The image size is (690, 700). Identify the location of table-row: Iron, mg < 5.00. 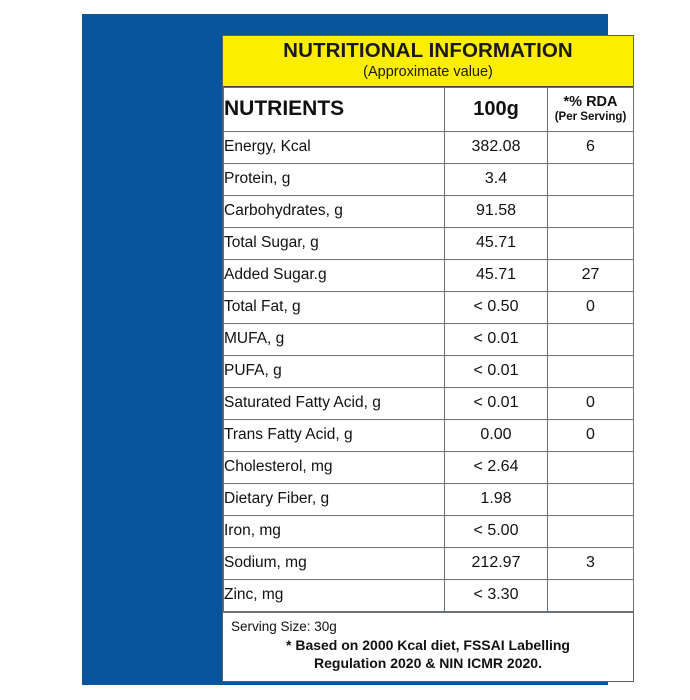
(428, 531).